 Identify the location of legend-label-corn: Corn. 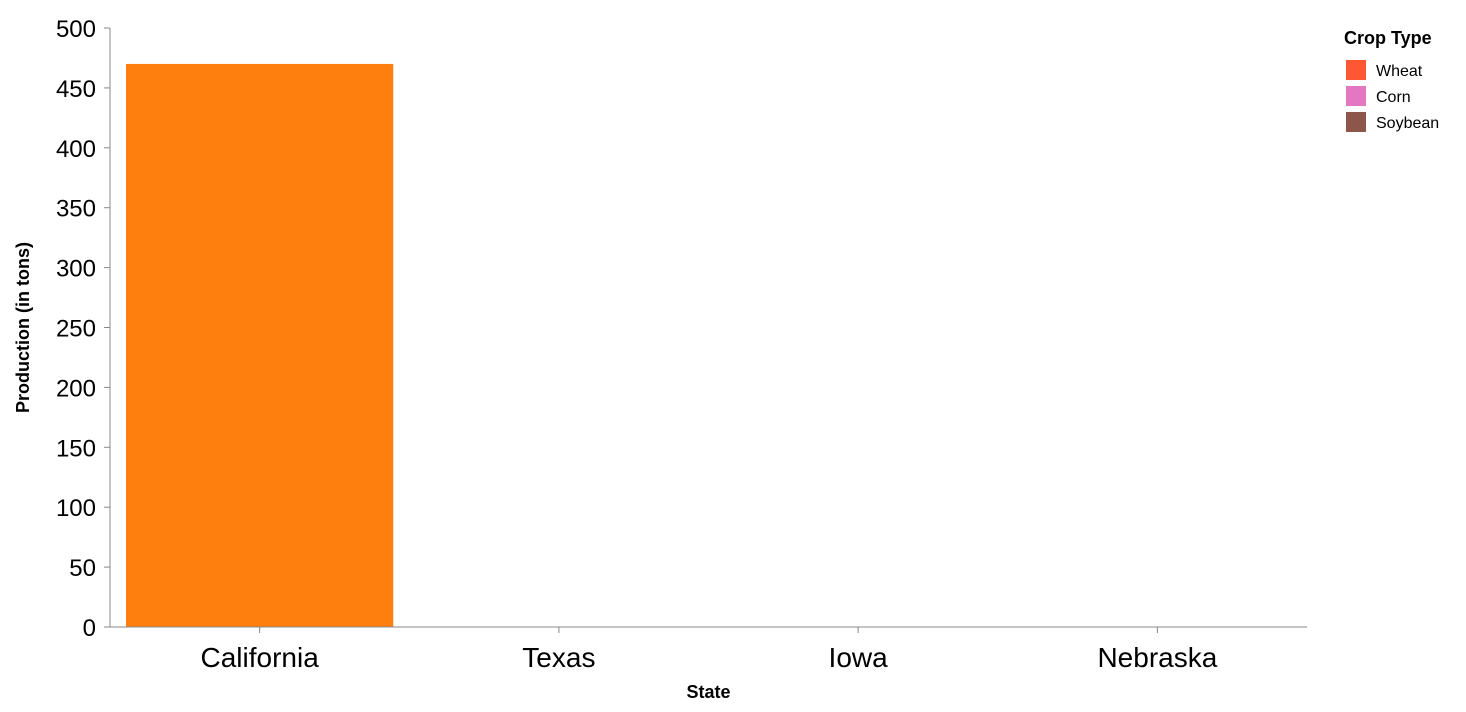
(1393, 97).